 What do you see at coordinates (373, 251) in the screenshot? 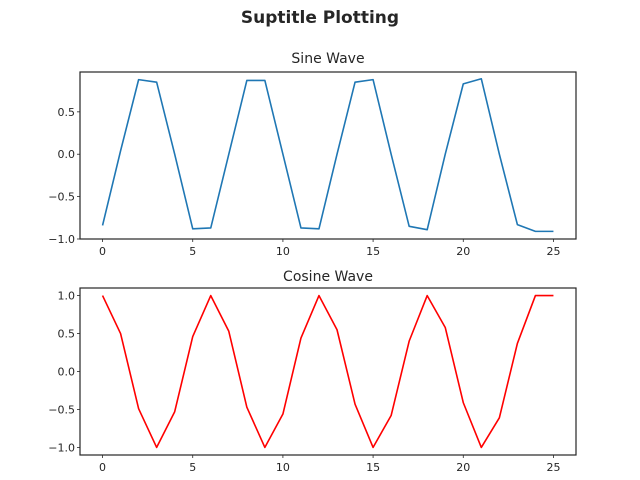
I see `sine-xtick-label: 15` at bounding box center [373, 251].